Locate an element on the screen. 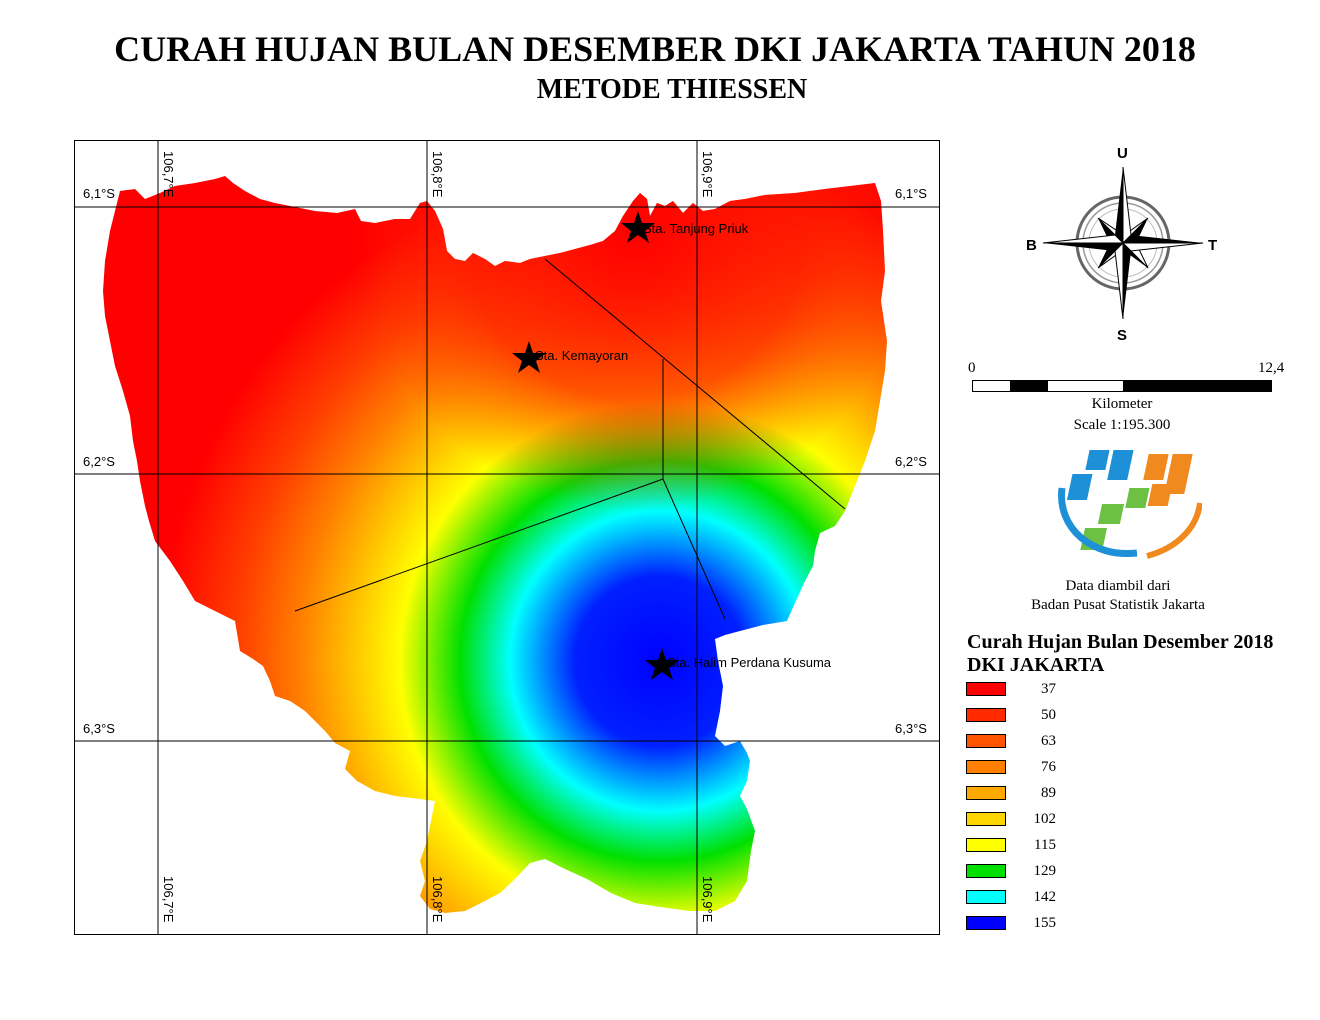 This screenshot has width=1320, height=1020. lon-label-top: 106,7°E is located at coordinates (168, 174).